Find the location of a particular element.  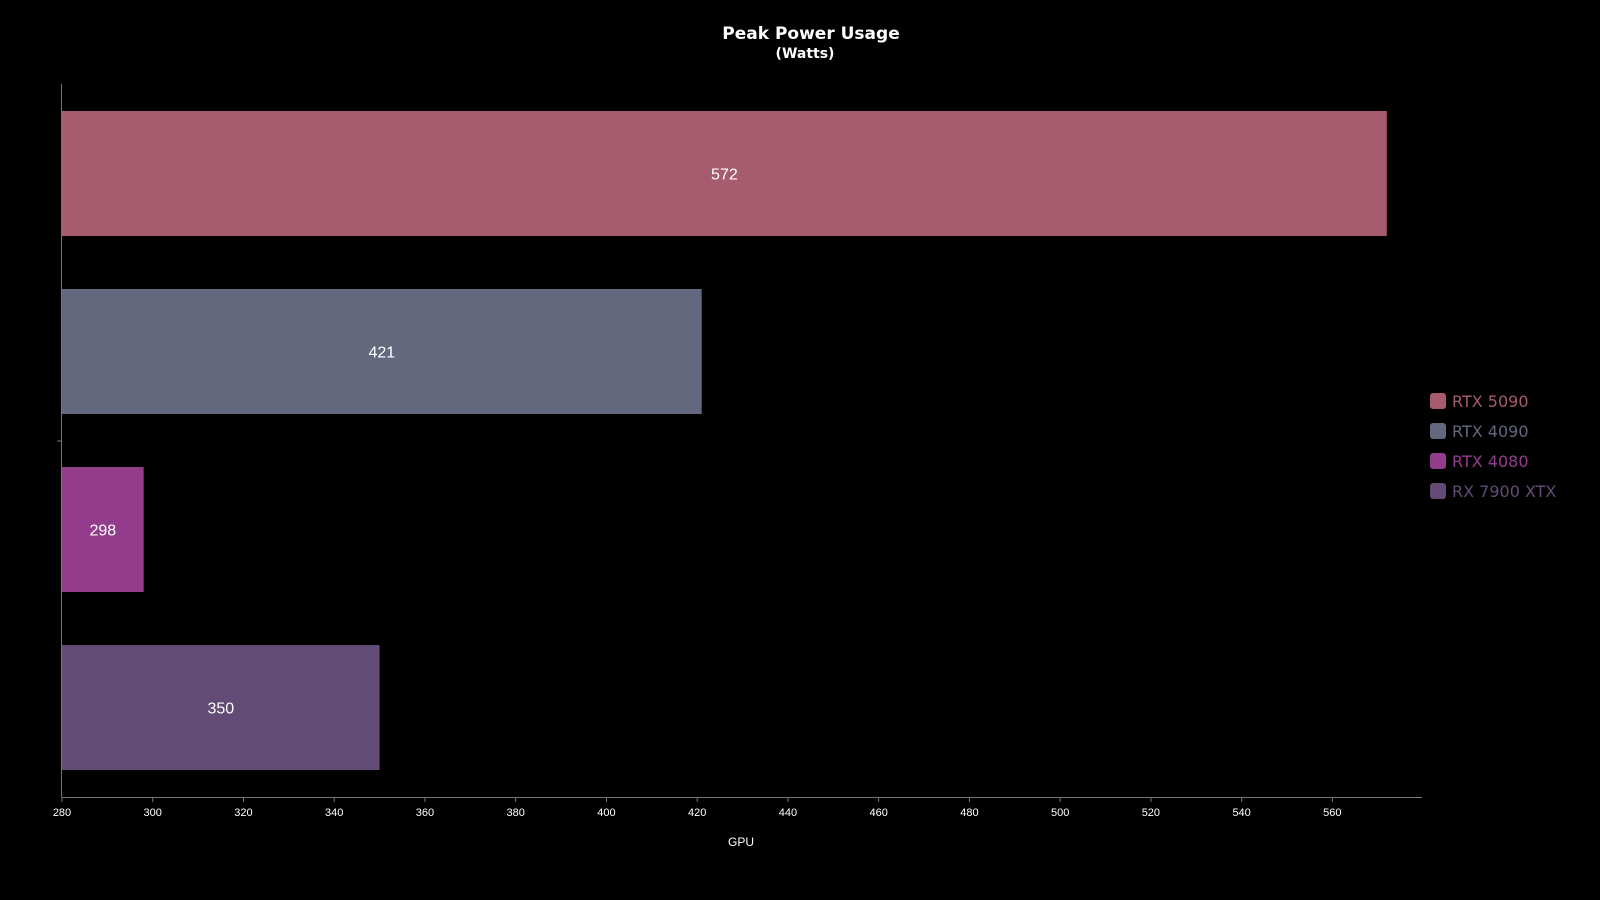

data-label: 421 is located at coordinates (382, 353).